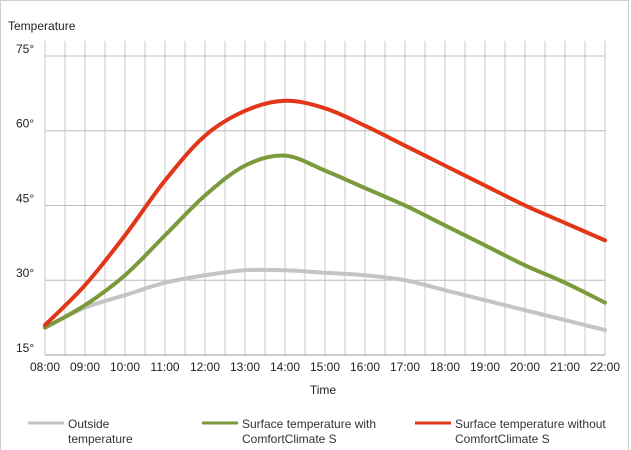 This screenshot has width=631, height=450. I want to click on y-tick-label: 15°, so click(25, 348).